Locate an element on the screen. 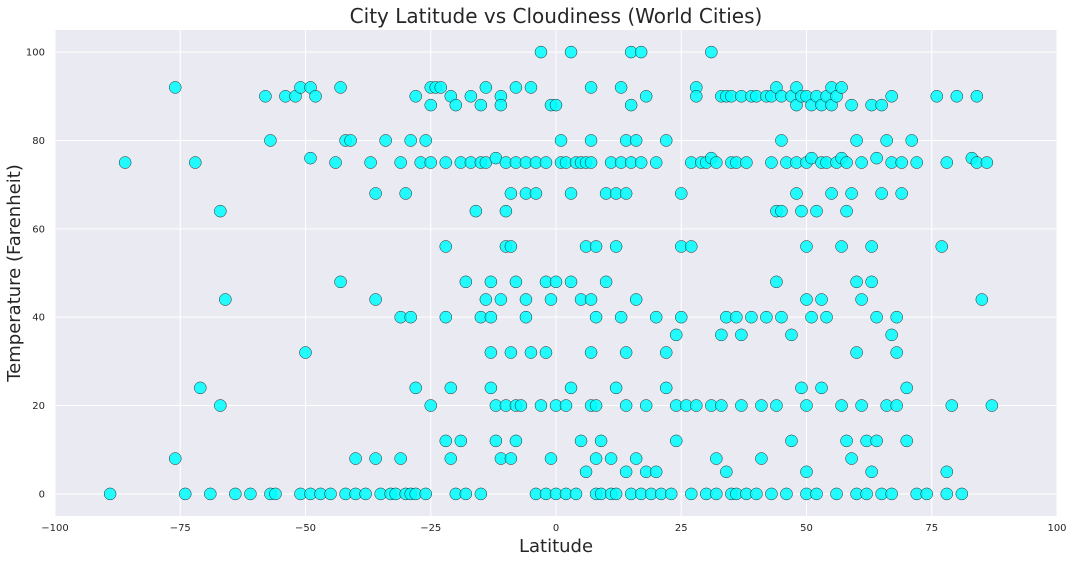 The width and height of the screenshot is (1072, 562). y-tick-label: 60 is located at coordinates (38, 229).